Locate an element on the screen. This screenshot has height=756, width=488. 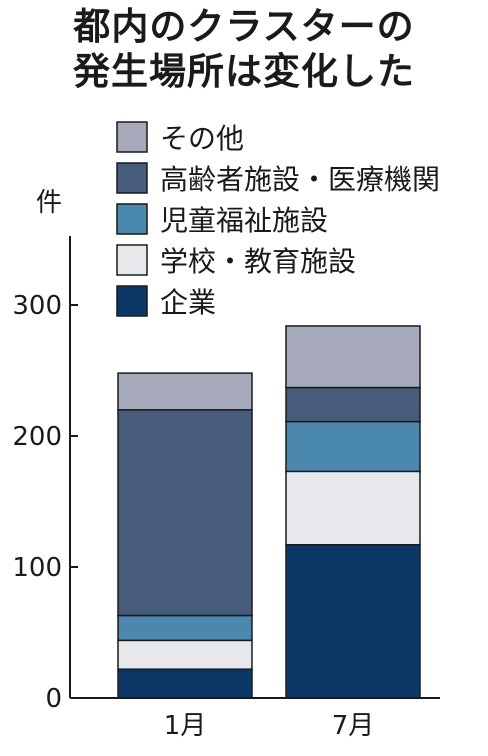
legend-label: 児童福祉施設 is located at coordinates (244, 220).